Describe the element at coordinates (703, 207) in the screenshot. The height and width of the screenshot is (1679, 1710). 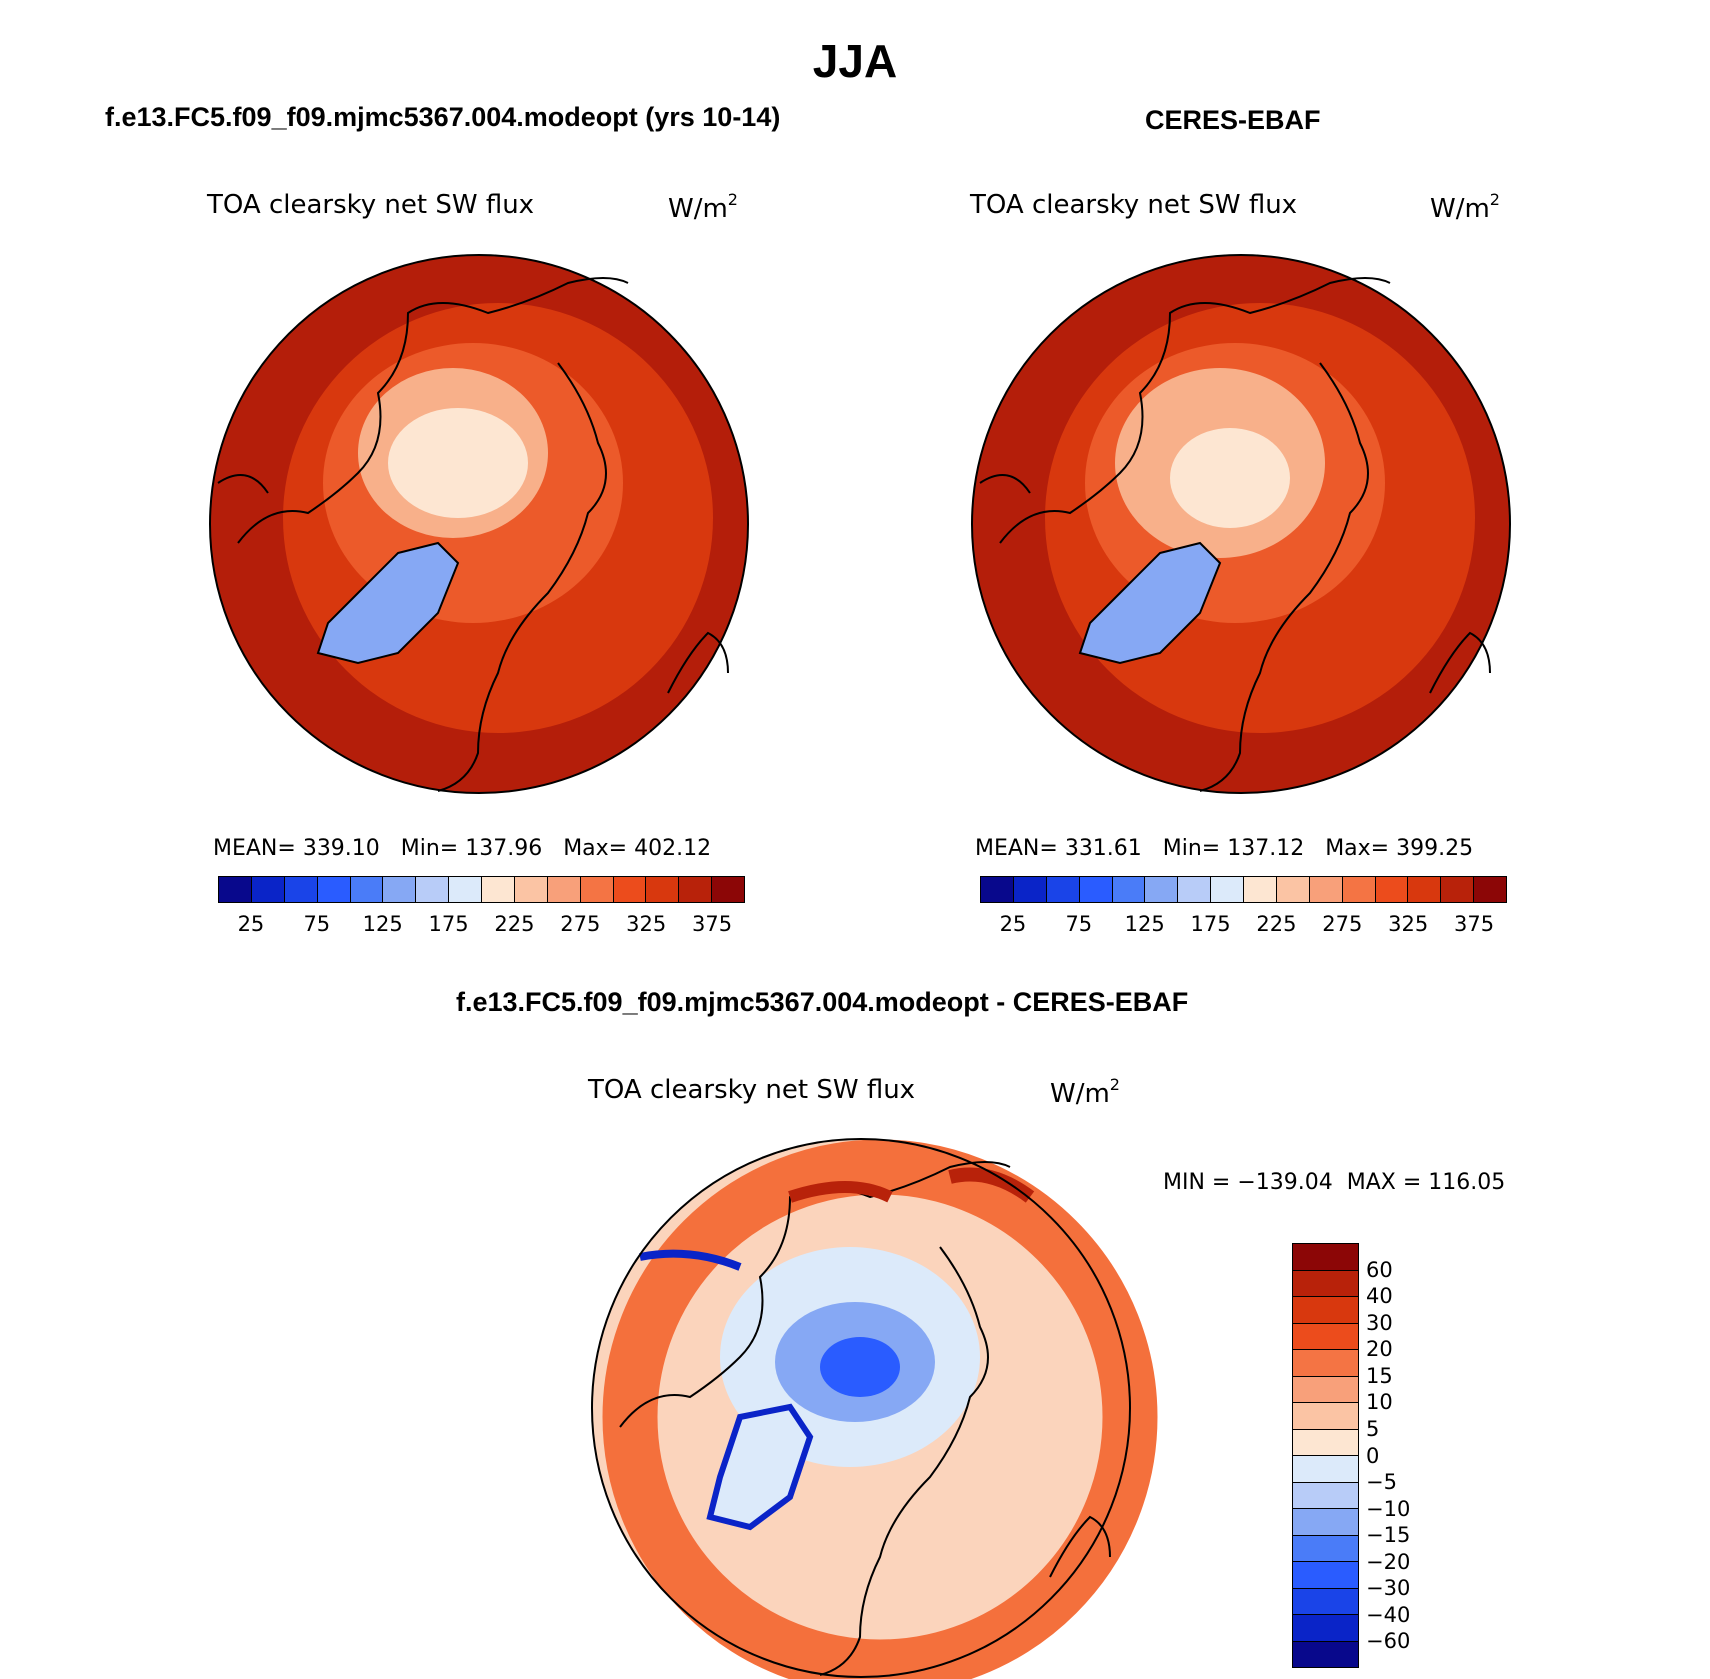
I see `panel-1-units-label: W/m2` at that location.